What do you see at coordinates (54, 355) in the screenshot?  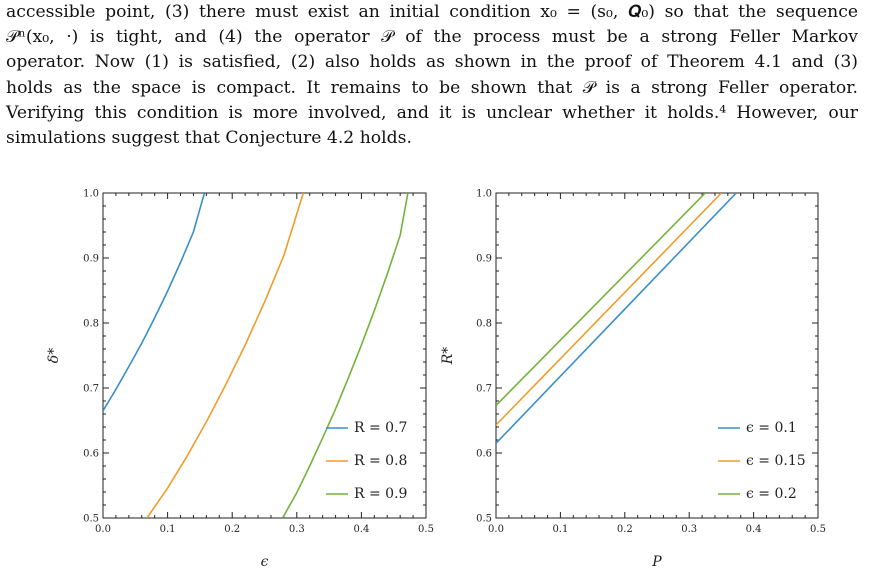 I see `y-axis-label: δ*` at bounding box center [54, 355].